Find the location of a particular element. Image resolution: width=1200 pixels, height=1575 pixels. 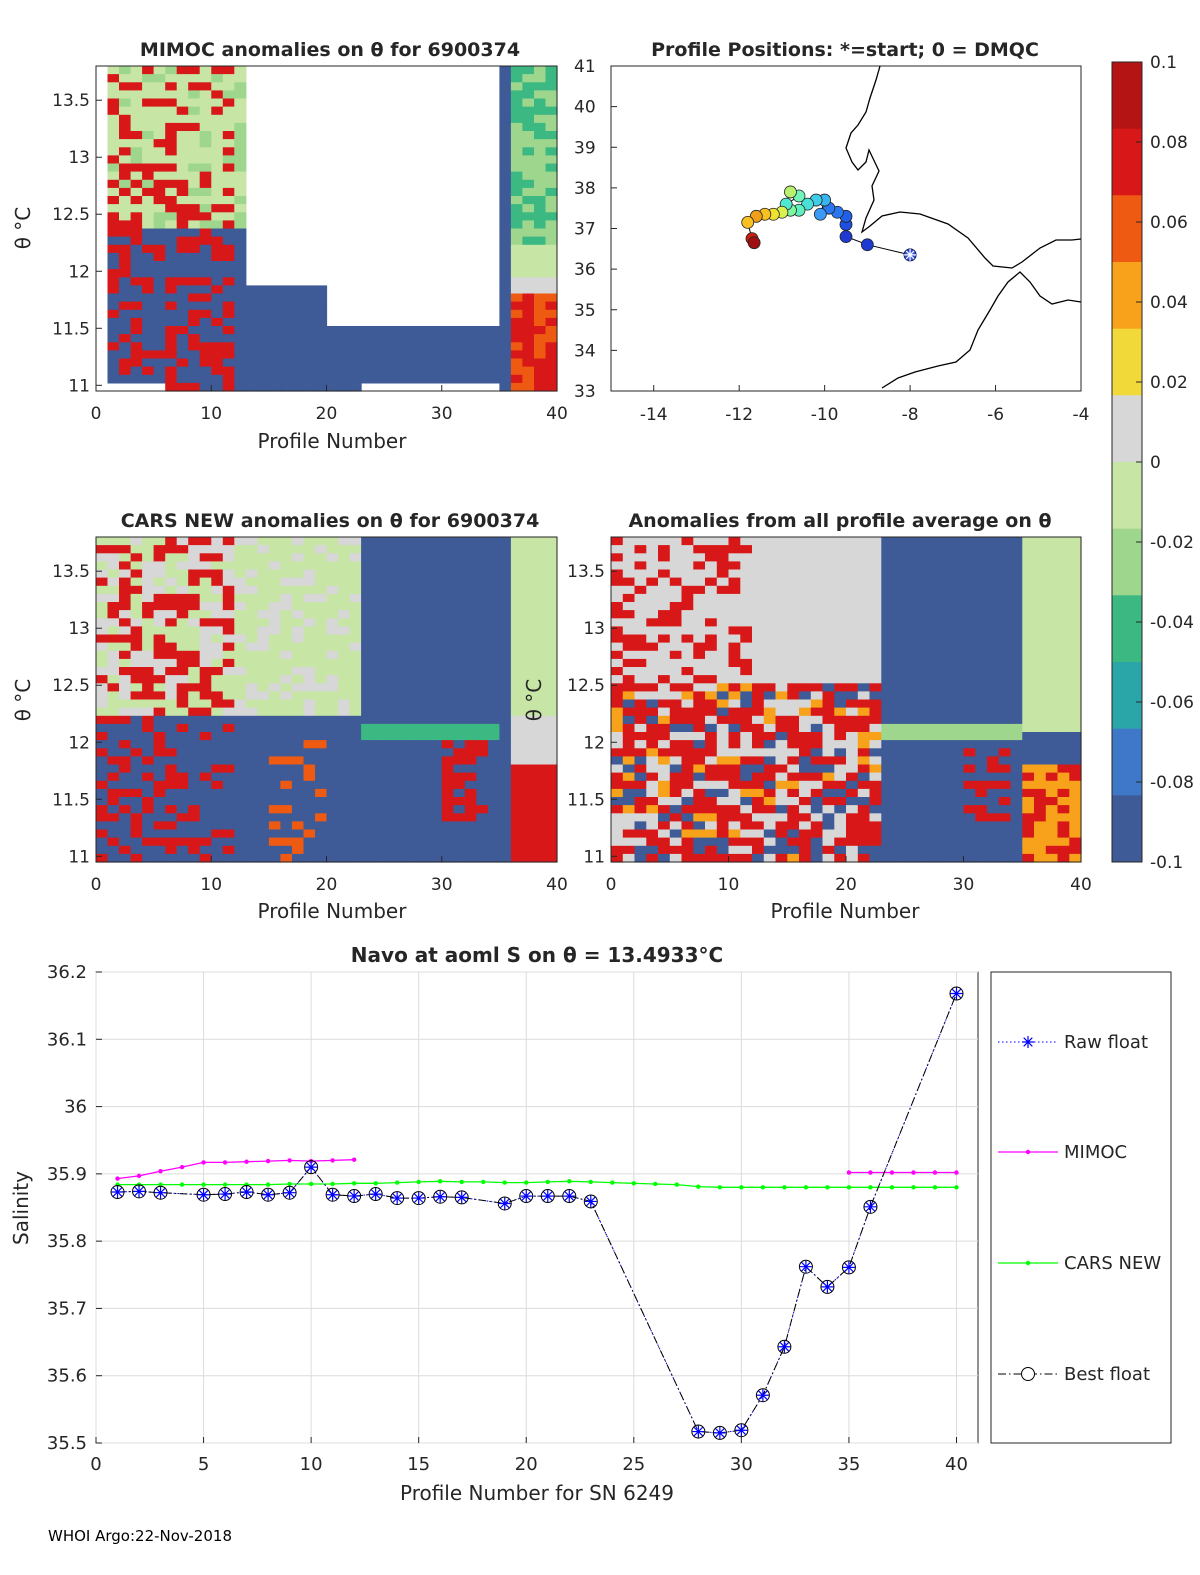

salinity-xtick-label: 15 is located at coordinates (418, 1464).